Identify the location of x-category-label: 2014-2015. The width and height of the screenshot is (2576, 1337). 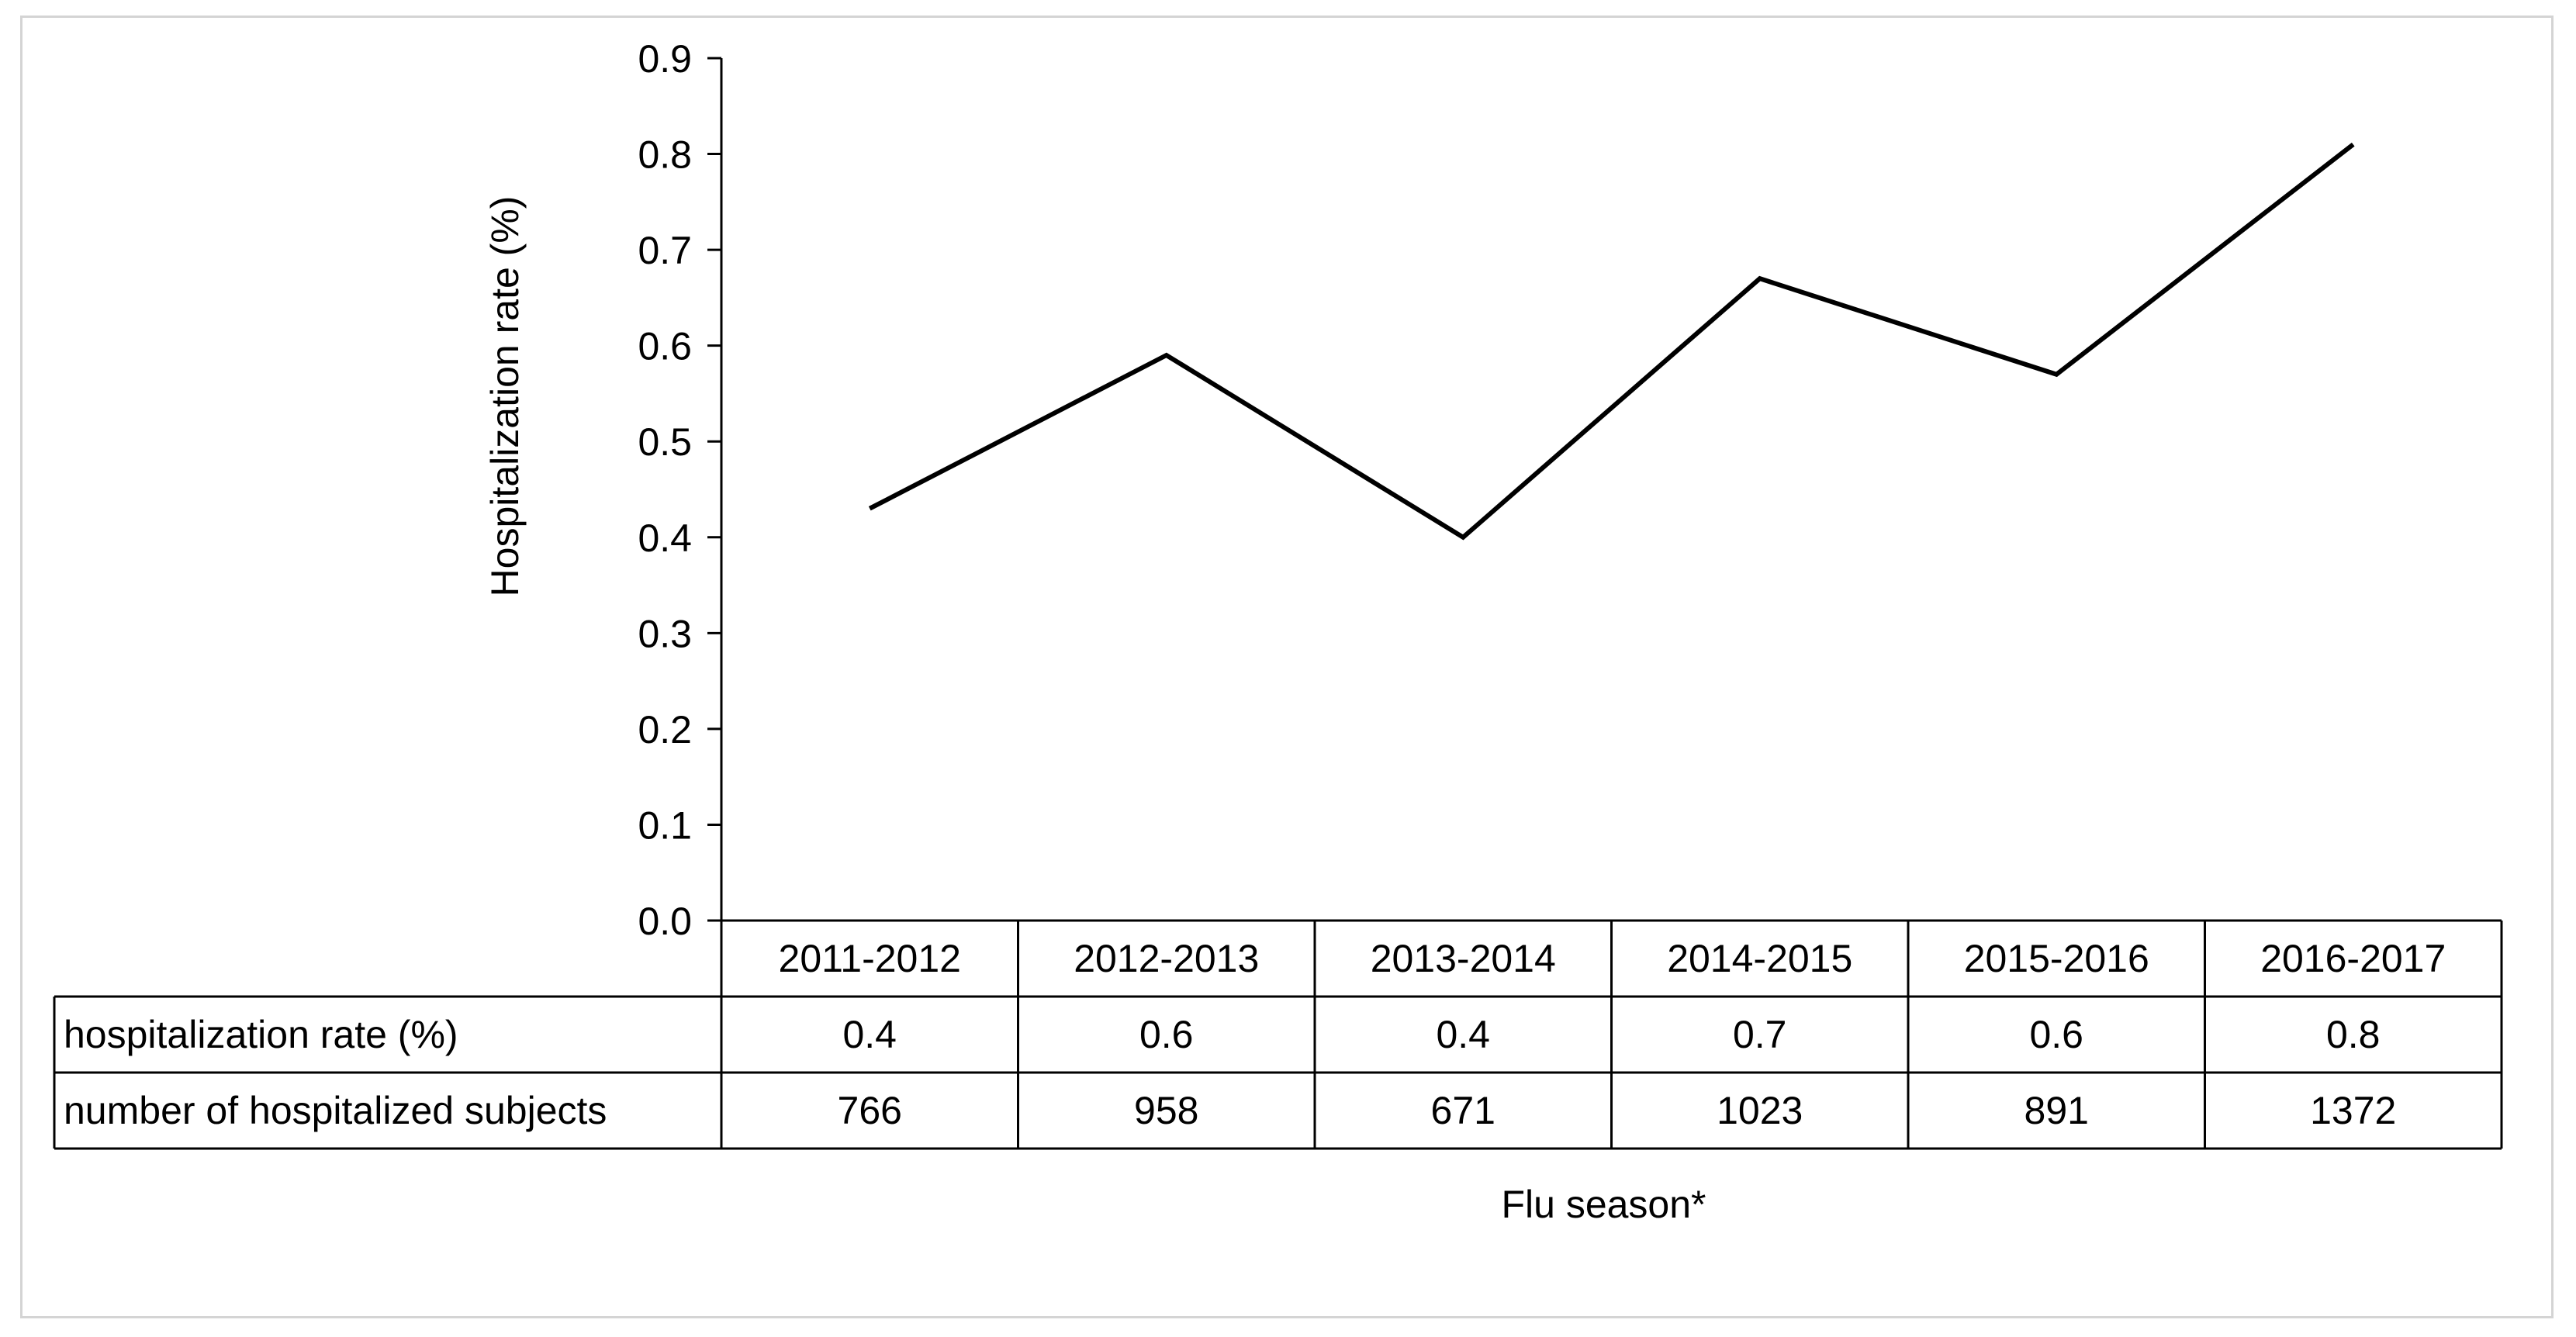
(1759, 958).